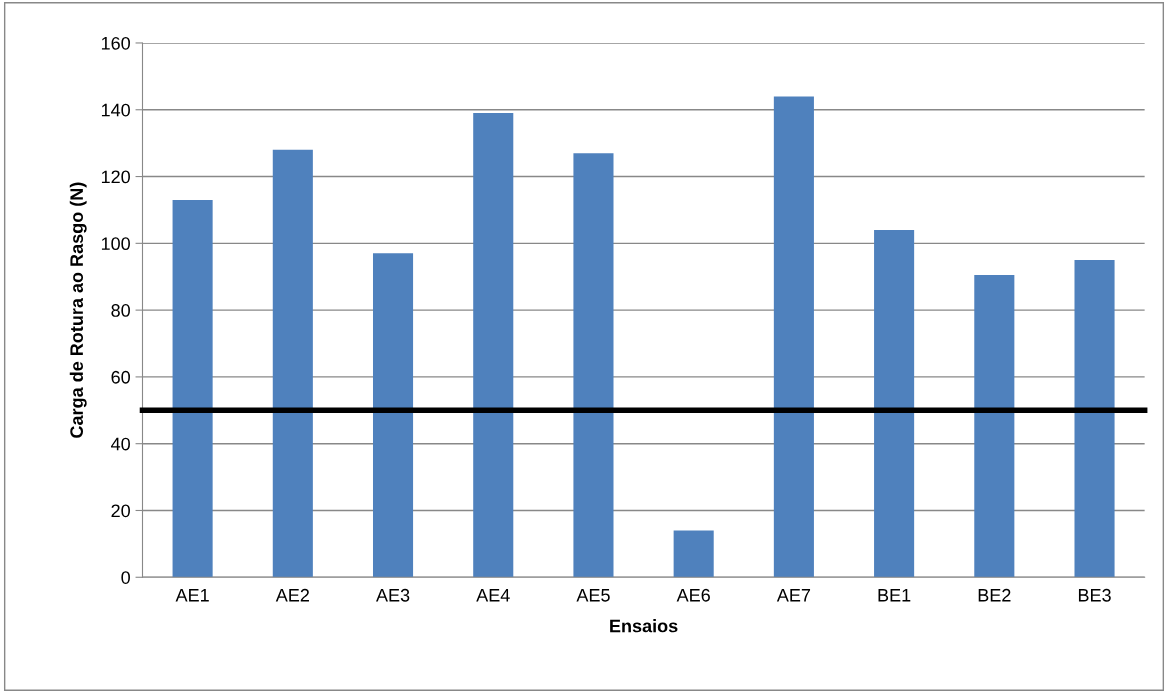 The height and width of the screenshot is (693, 1168). What do you see at coordinates (493, 595) in the screenshot?
I see `x-tick-label: AE4` at bounding box center [493, 595].